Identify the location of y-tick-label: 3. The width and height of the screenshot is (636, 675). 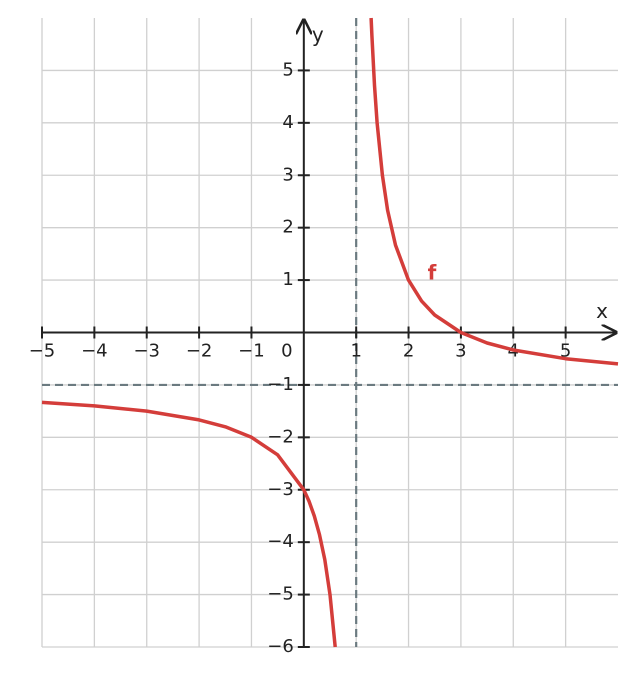
(287, 174).